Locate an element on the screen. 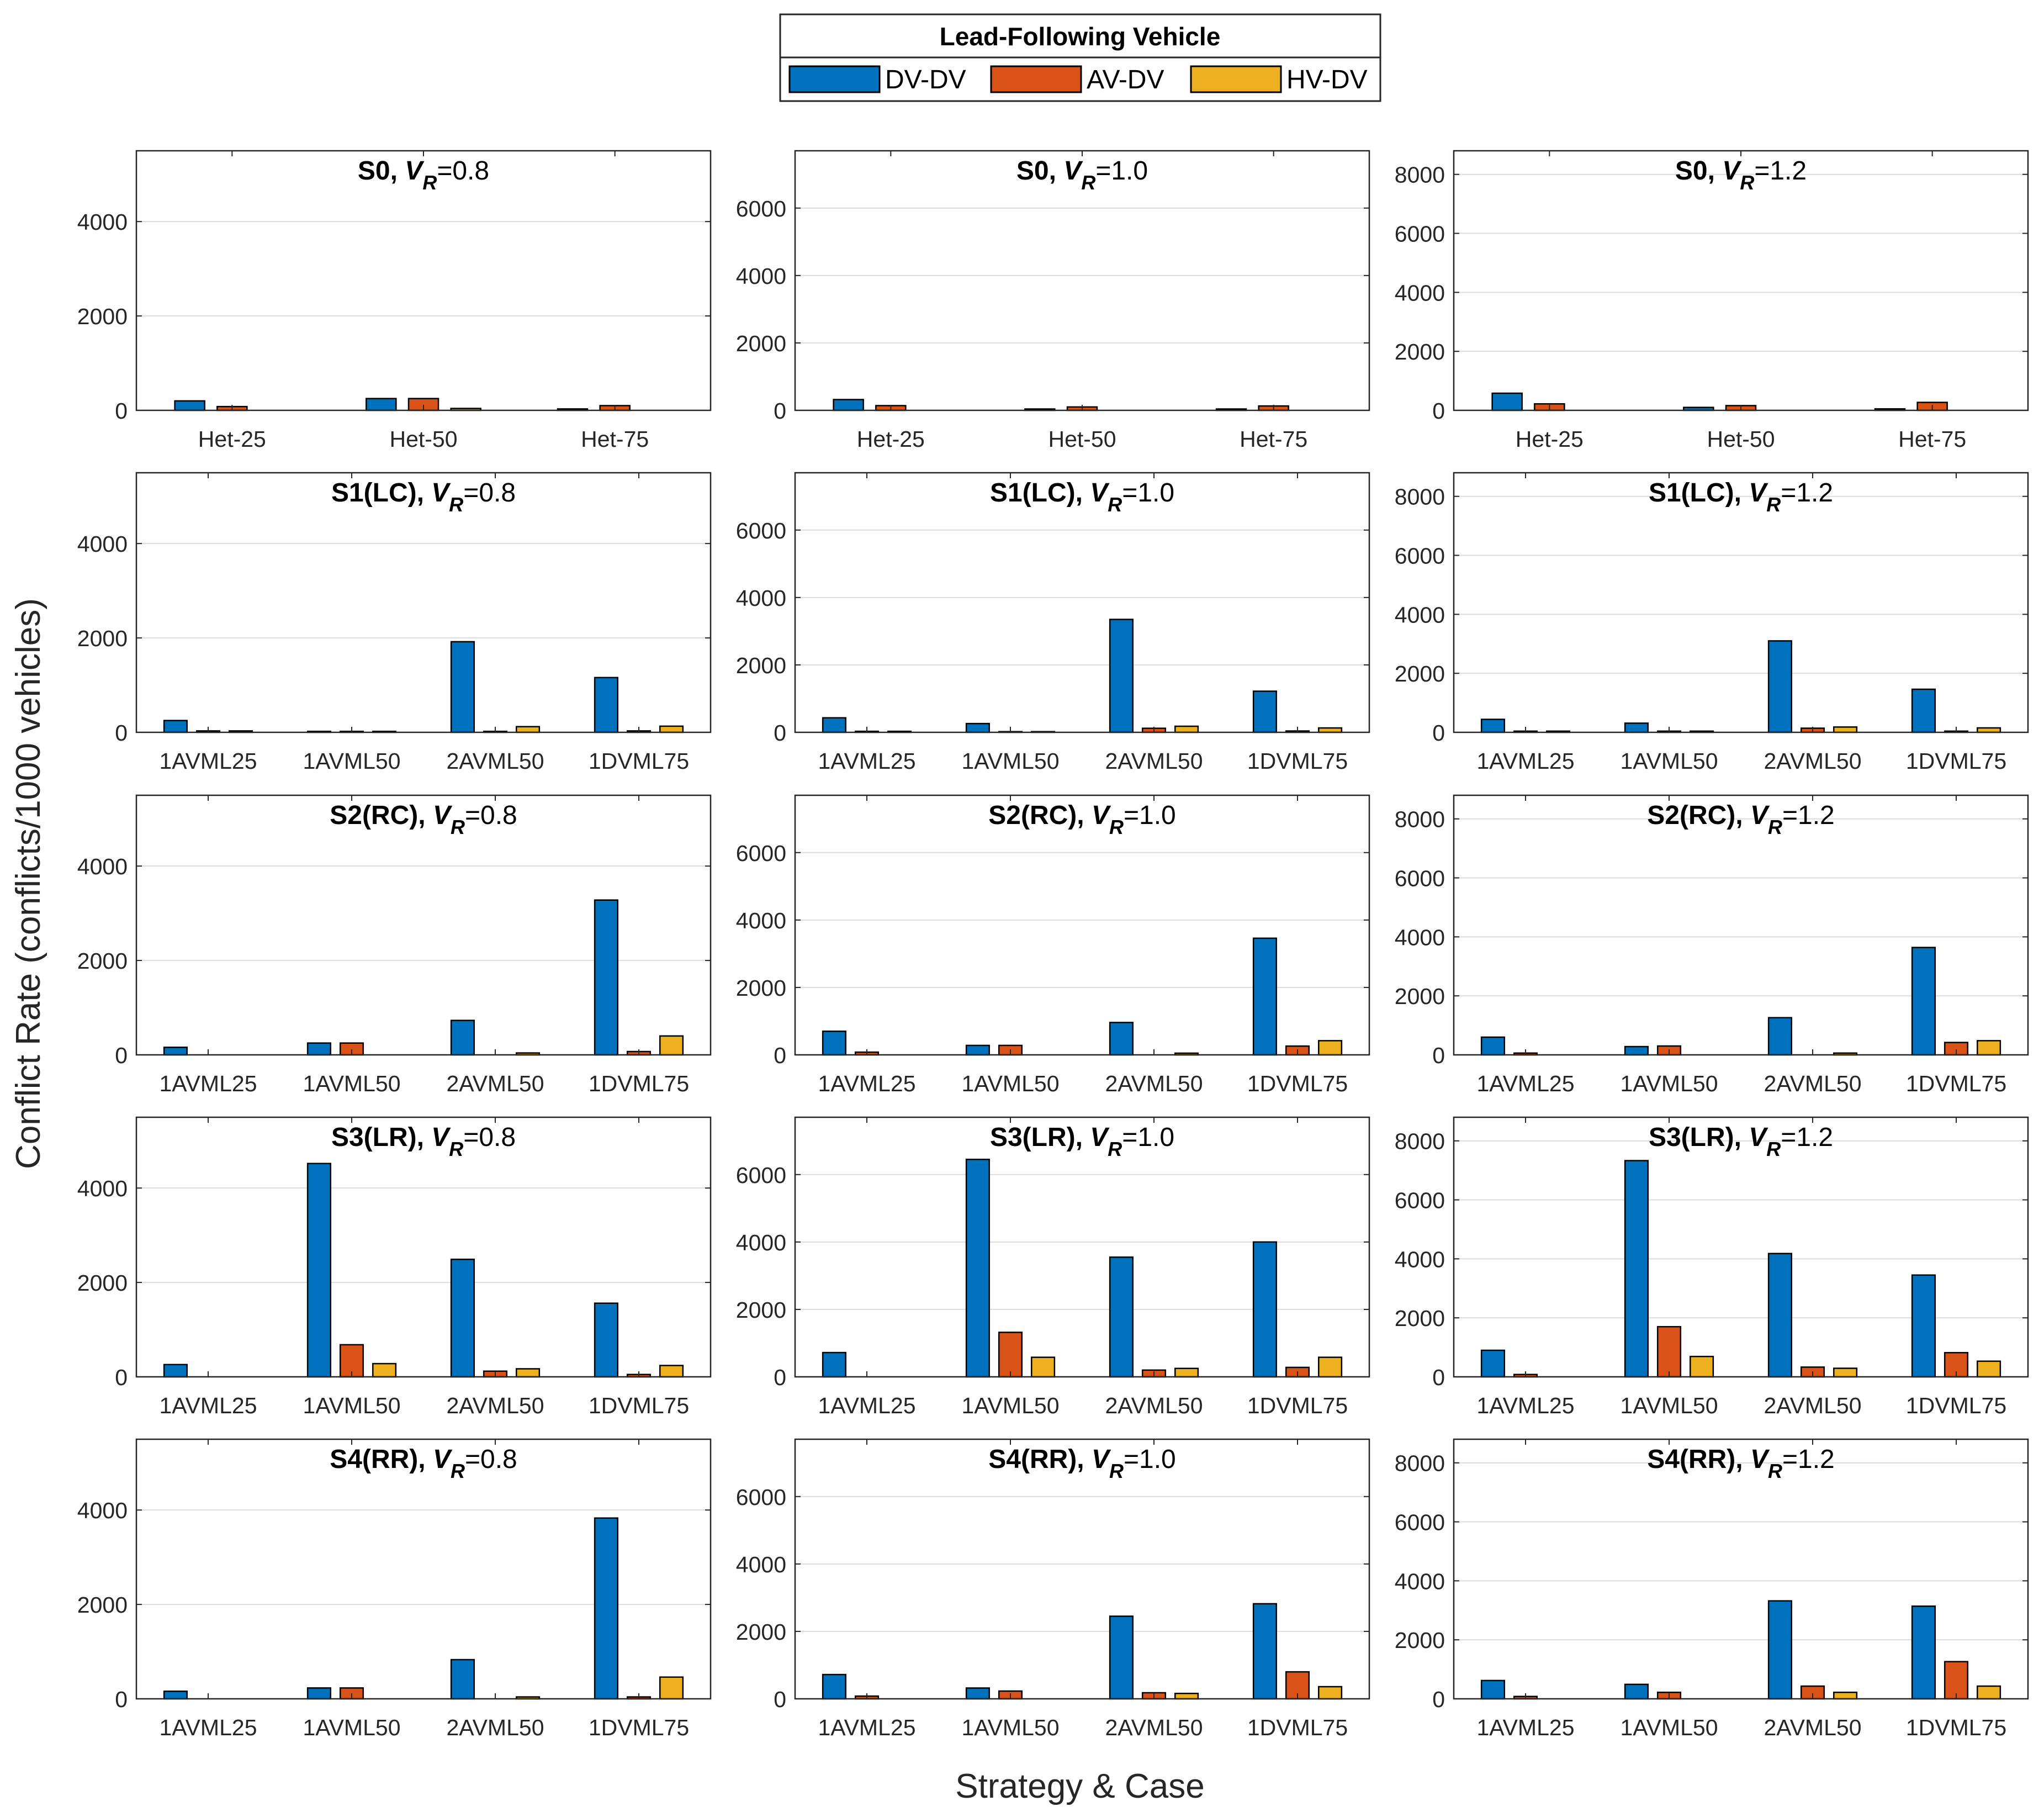 The image size is (2044, 1817). x-tick-label: Het-50 is located at coordinates (1082, 439).